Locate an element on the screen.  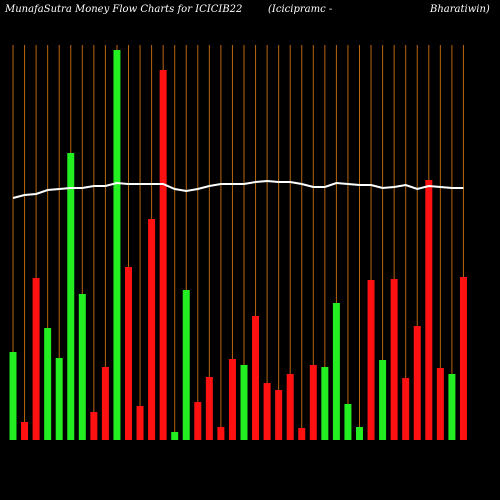
chart-subtitle-right: Bharatiwin) is located at coordinates (459, 9).